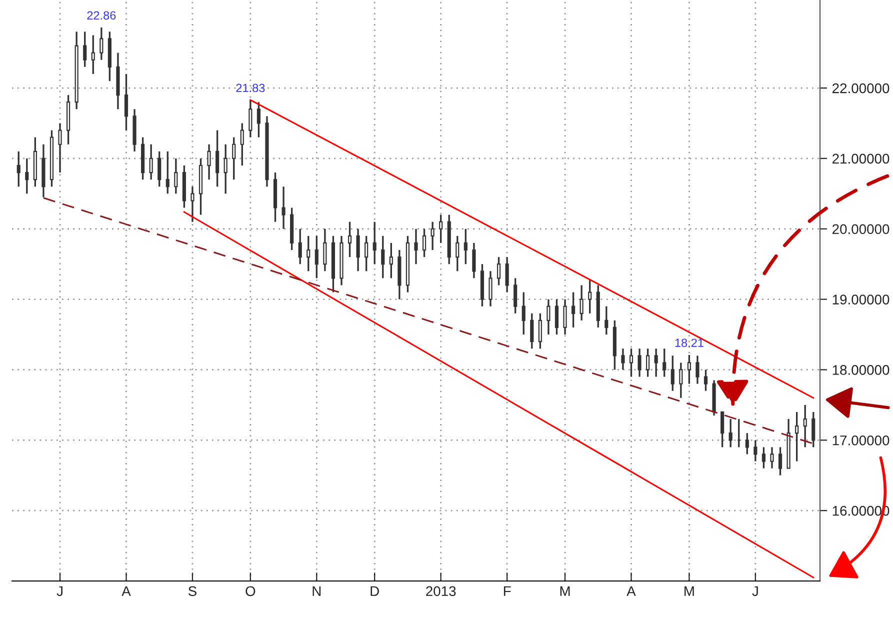  Describe the element at coordinates (861, 88) in the screenshot. I see `y-tick-label: 22.00000` at that location.